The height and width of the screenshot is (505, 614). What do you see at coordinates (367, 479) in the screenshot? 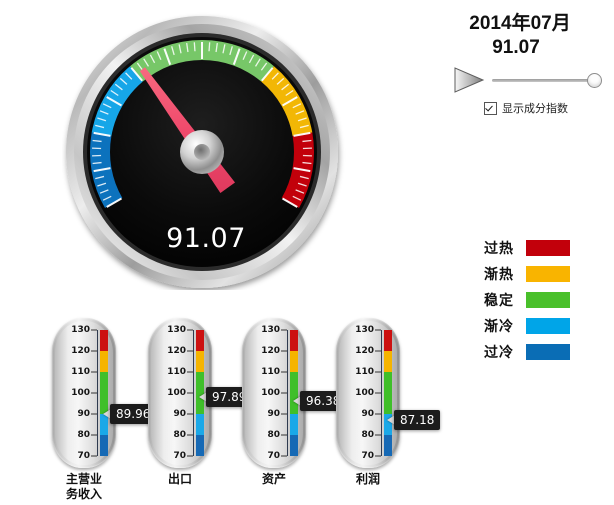
I see `thermometer-label: 利润` at bounding box center [367, 479].